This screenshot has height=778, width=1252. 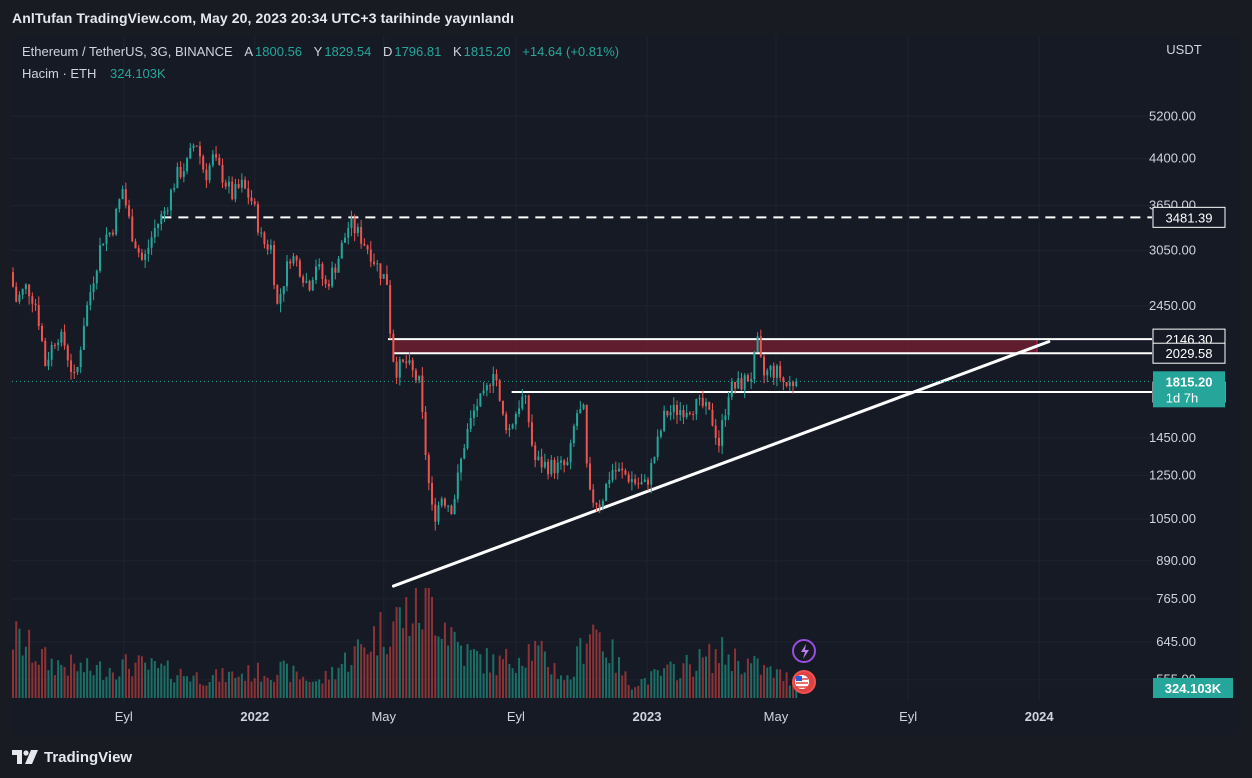 What do you see at coordinates (1172, 305) in the screenshot?
I see `y-tick-label: 2450.00` at bounding box center [1172, 305].